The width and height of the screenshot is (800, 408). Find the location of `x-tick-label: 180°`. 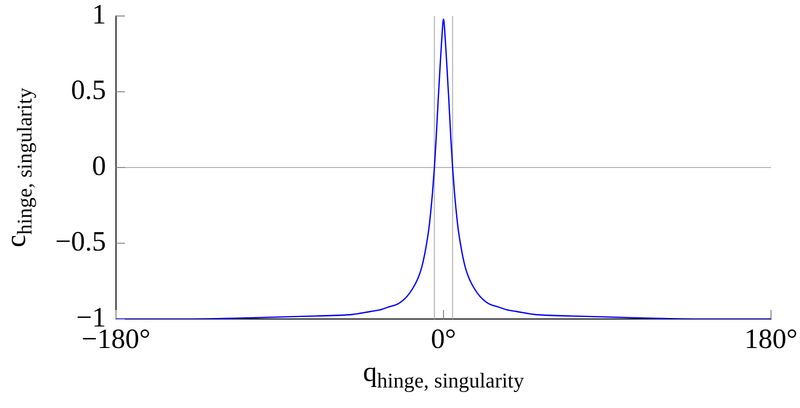

x-tick-label: 180° is located at coordinates (771, 340).